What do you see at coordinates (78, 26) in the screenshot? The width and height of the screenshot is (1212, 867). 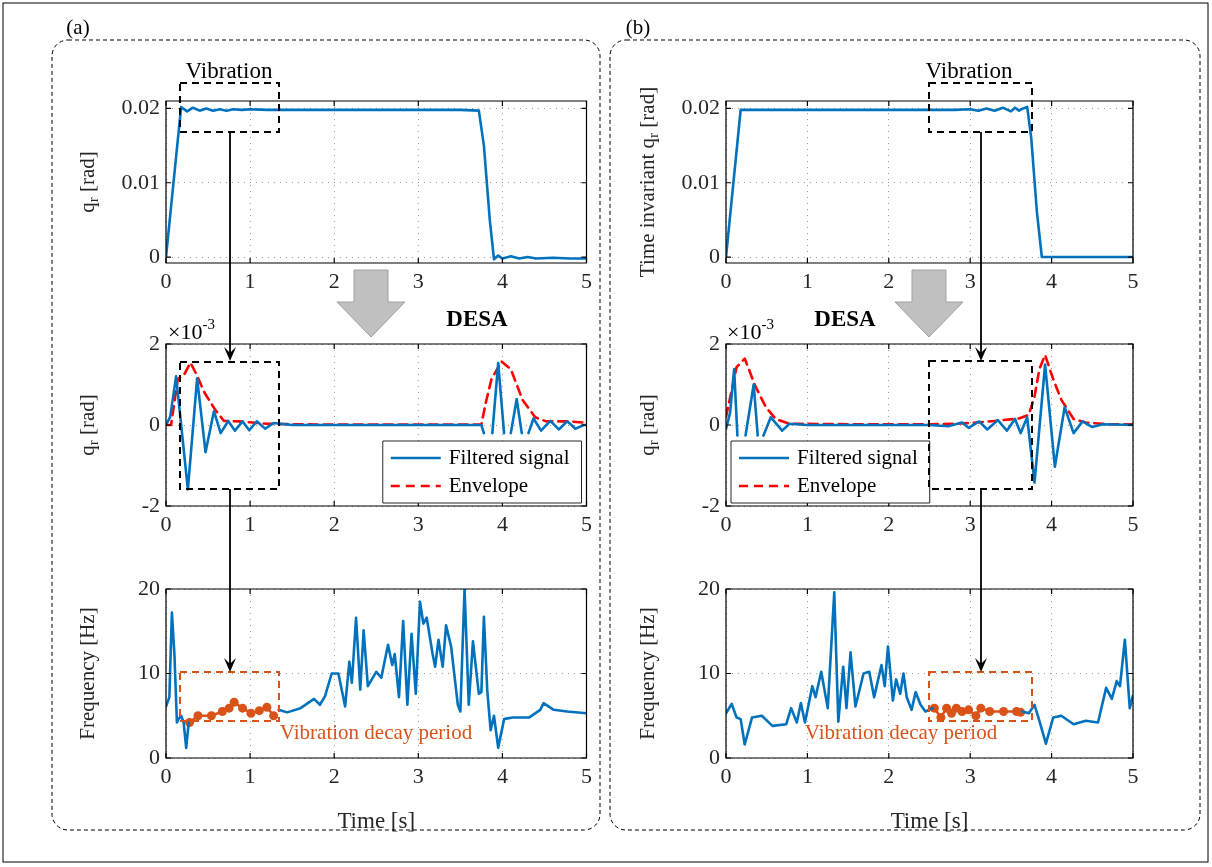 I see `text: (a)` at bounding box center [78, 26].